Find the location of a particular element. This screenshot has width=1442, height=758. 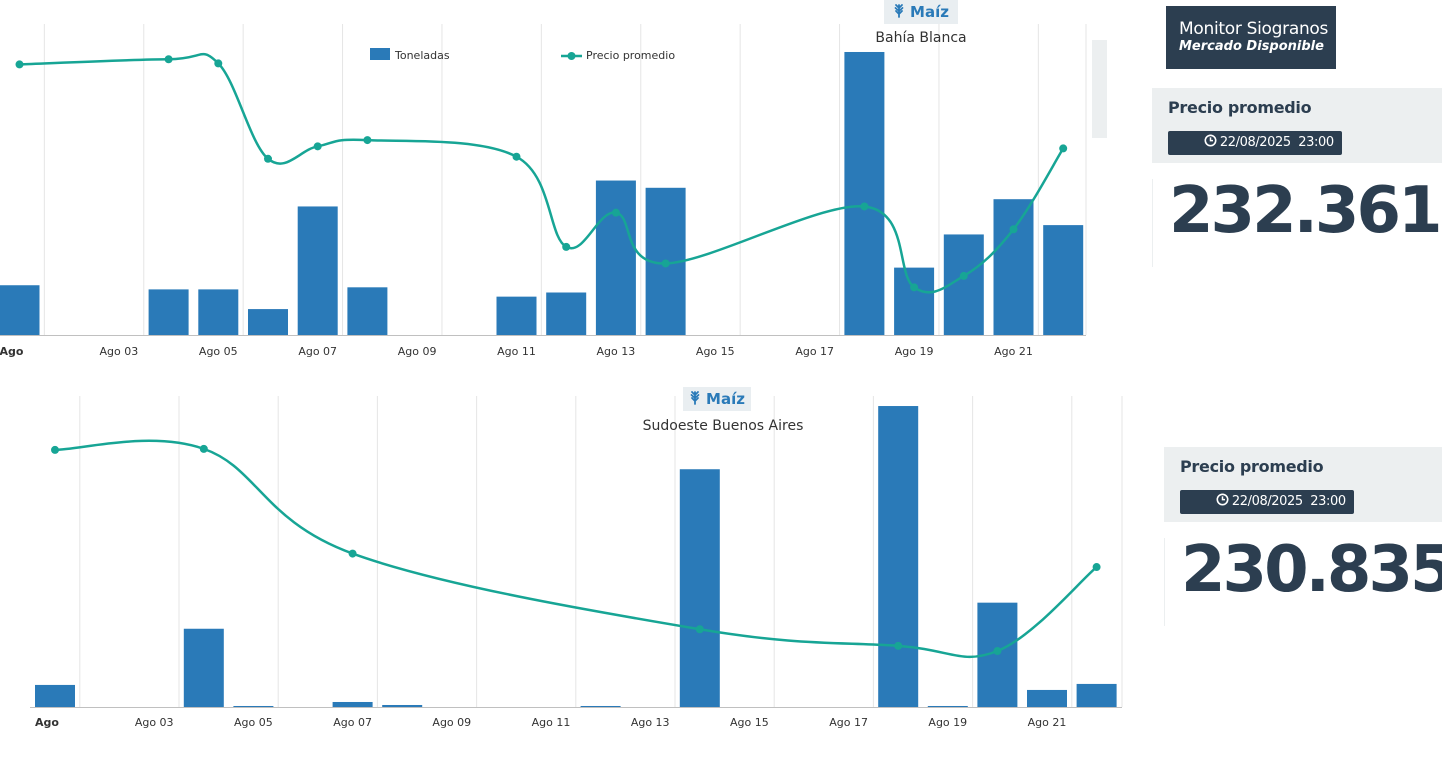

brand-box: Monitor Siogranos Mercado Disponible is located at coordinates (1251, 37).